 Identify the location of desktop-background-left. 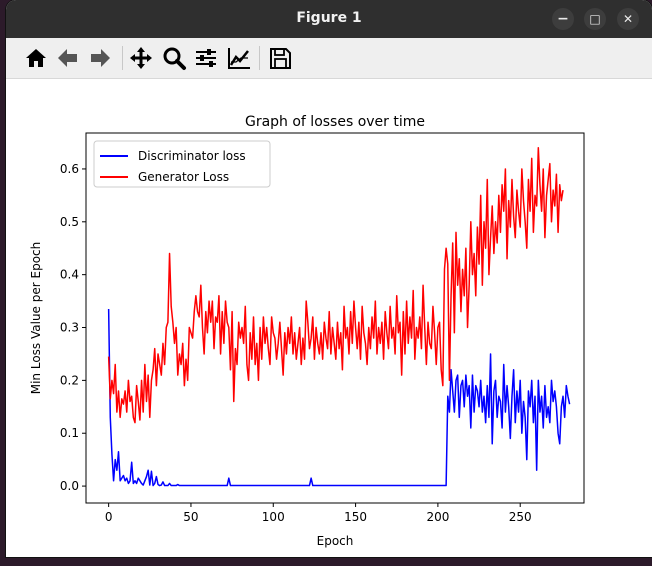
(3, 283).